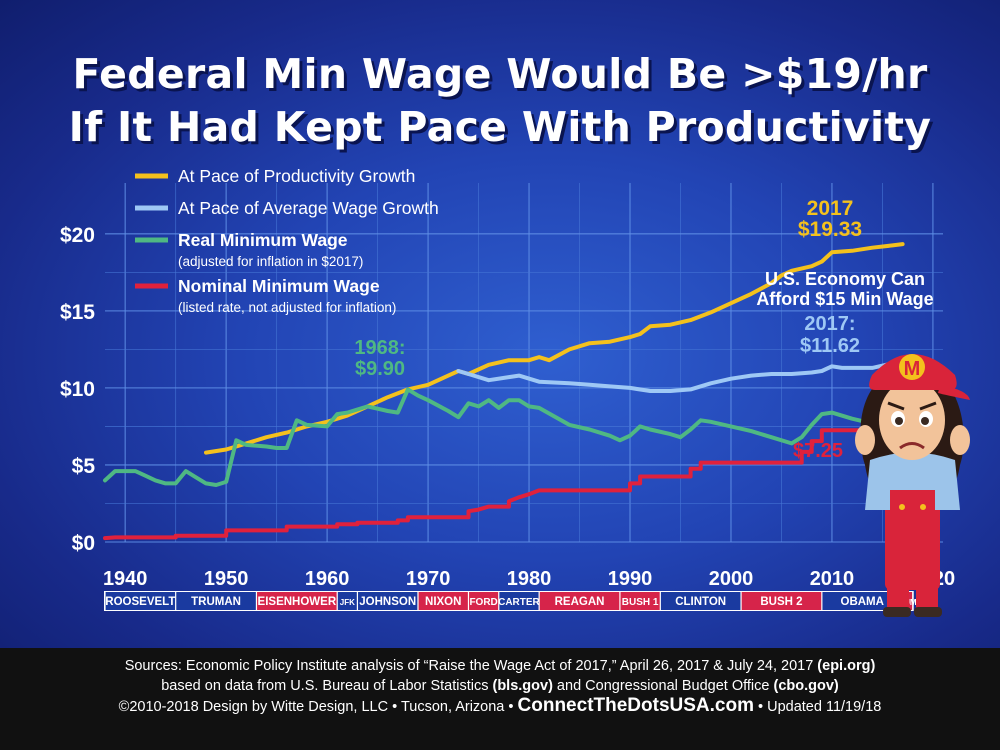  I want to click on president-label: JFK, so click(347, 602).